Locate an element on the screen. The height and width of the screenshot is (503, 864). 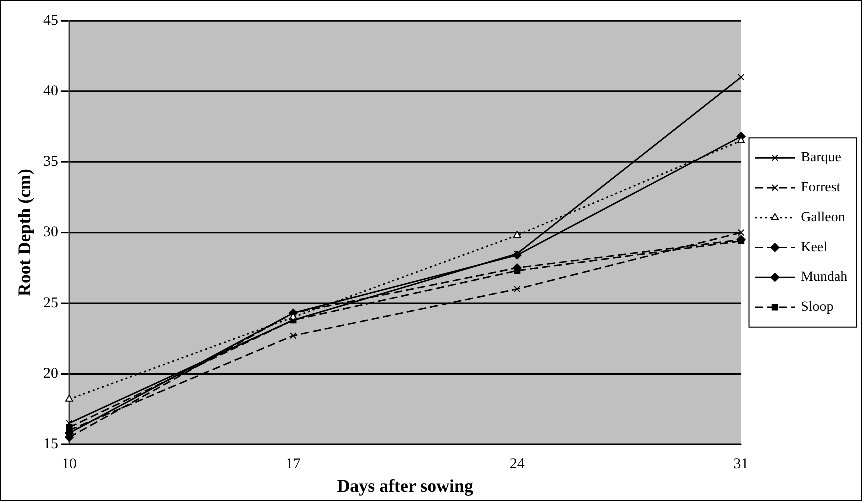
legend-label: Galleon is located at coordinates (823, 218).